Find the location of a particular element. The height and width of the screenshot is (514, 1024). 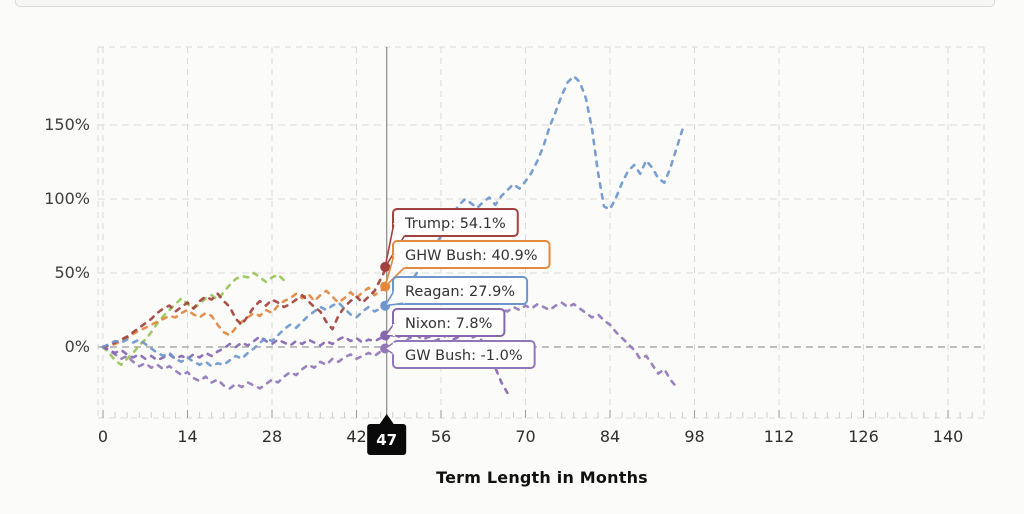

x-axis-title: Term Length in Months is located at coordinates (542, 477).